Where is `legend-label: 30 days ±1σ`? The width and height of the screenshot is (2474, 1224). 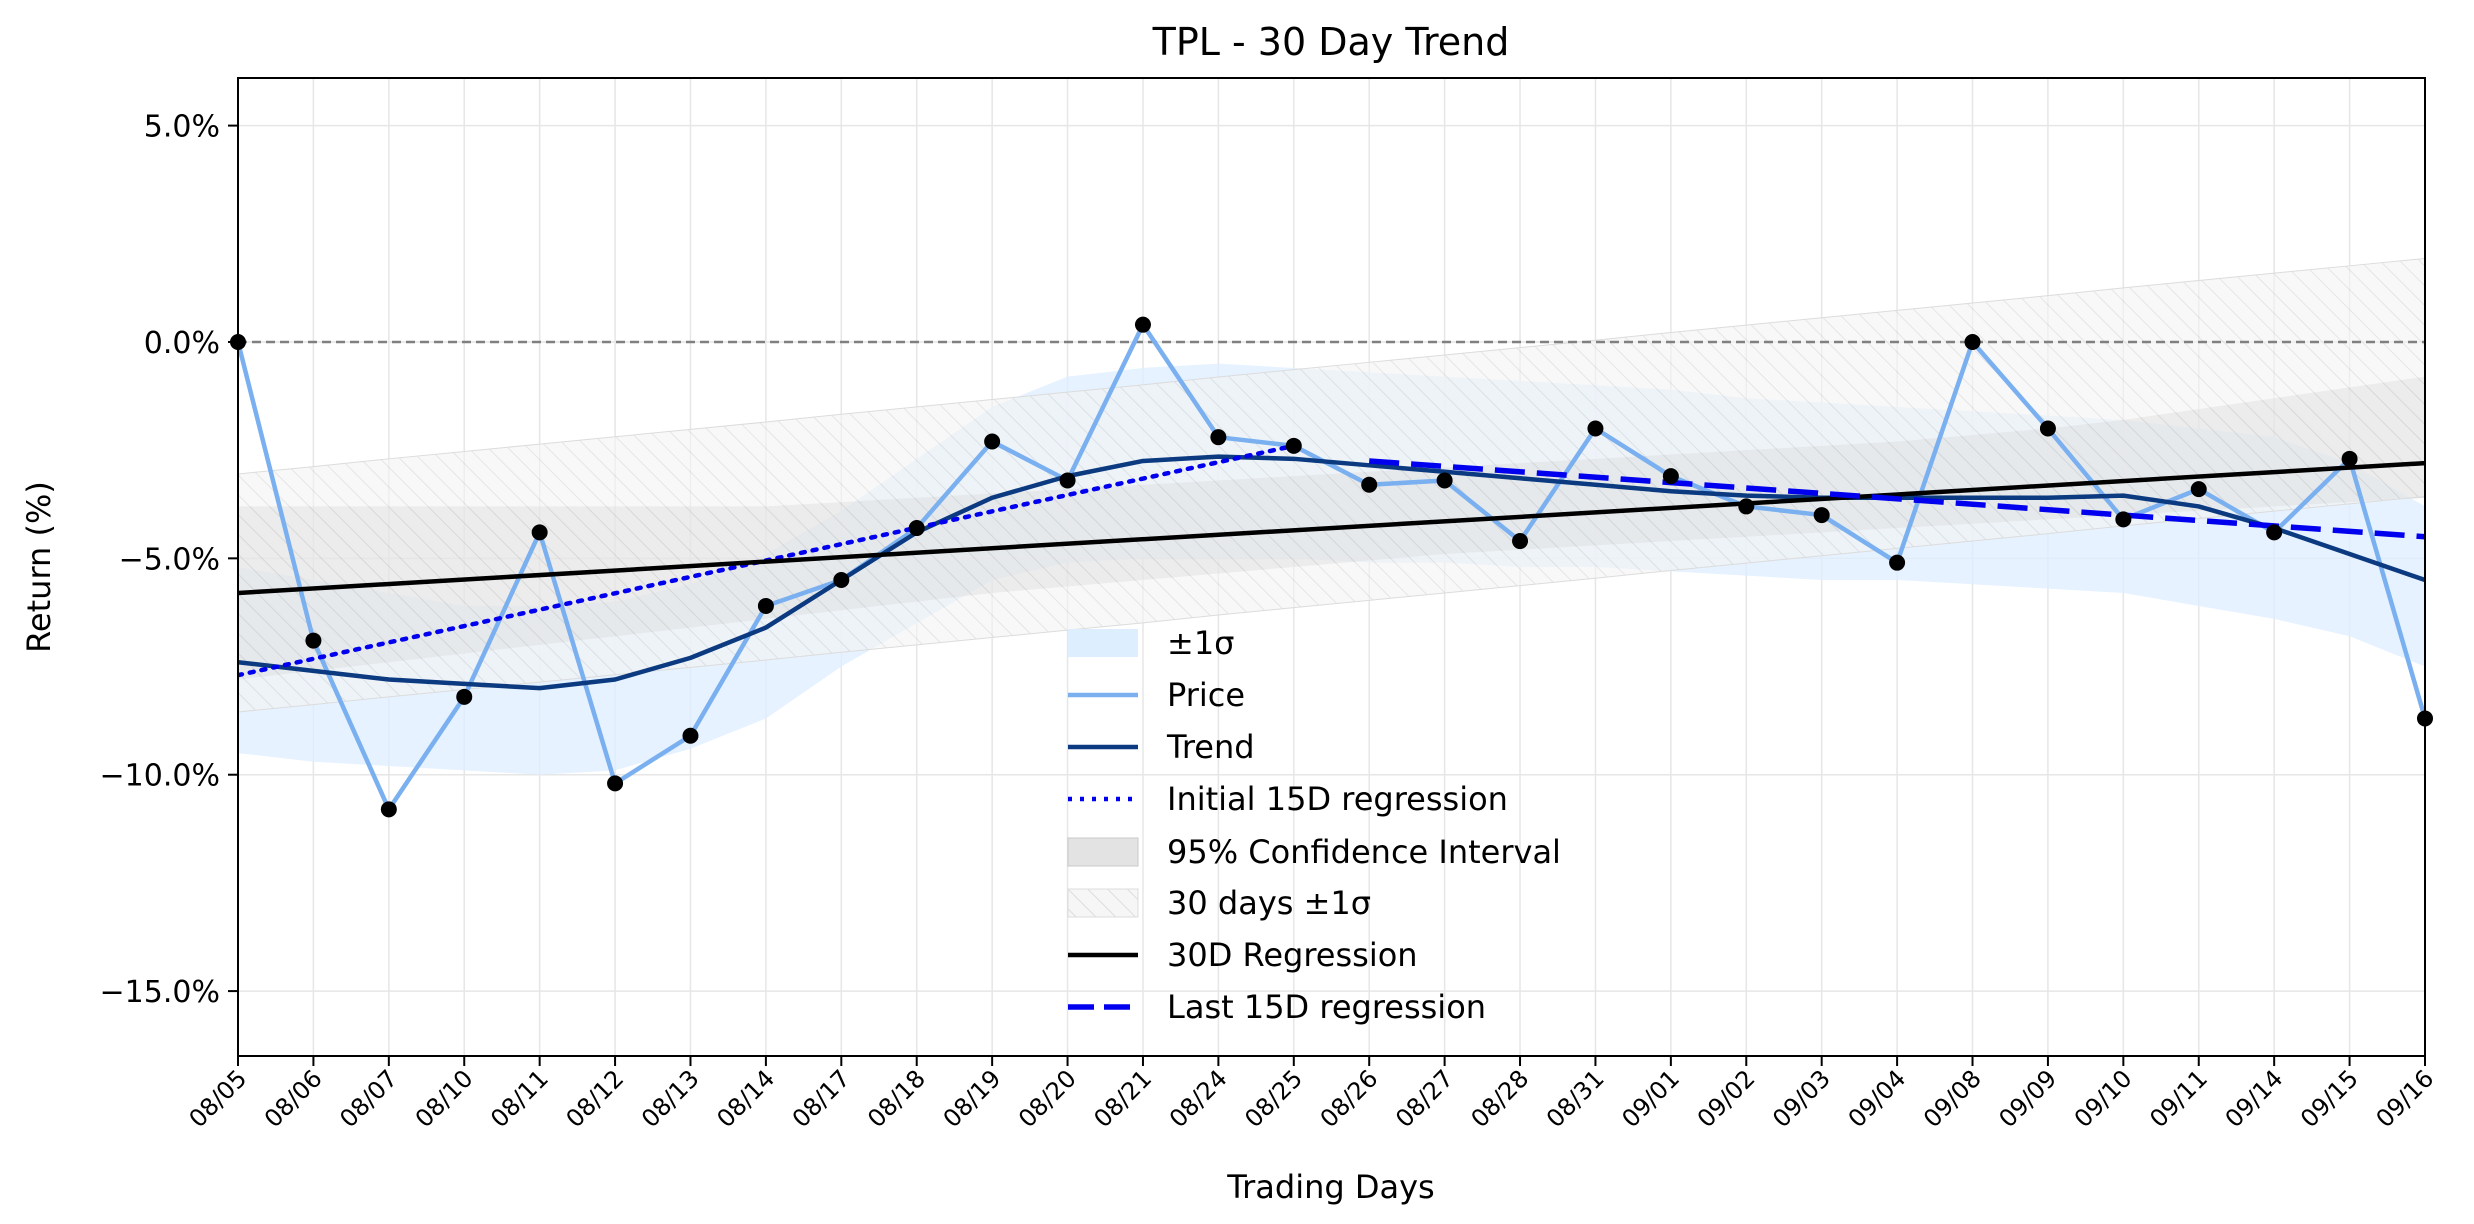 legend-label: 30 days ±1σ is located at coordinates (1269, 903).